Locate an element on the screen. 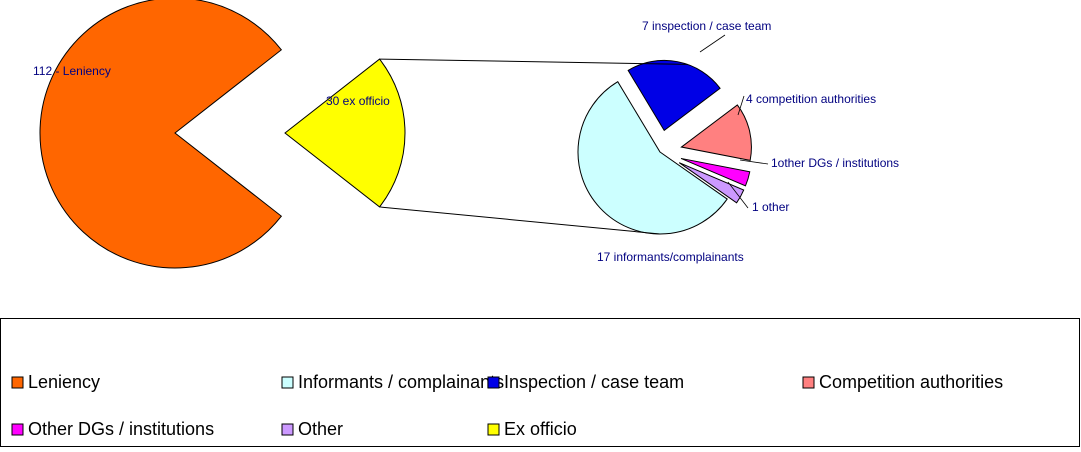  legend-label: Informants / complainants is located at coordinates (401, 382).